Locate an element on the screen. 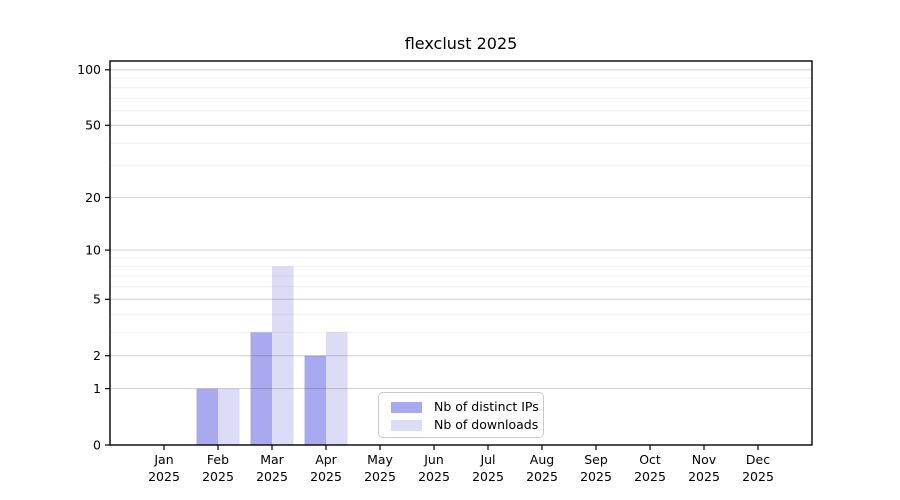 This screenshot has width=900, height=500. x-tick-label-month: Oct is located at coordinates (650, 459).